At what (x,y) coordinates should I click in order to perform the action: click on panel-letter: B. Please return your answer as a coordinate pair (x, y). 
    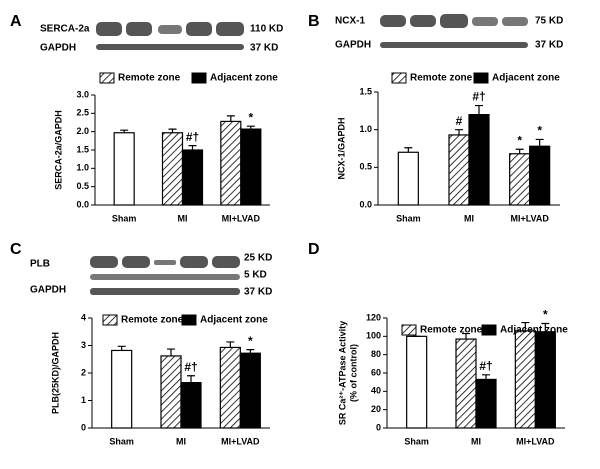
    Looking at the image, I should click on (314, 21).